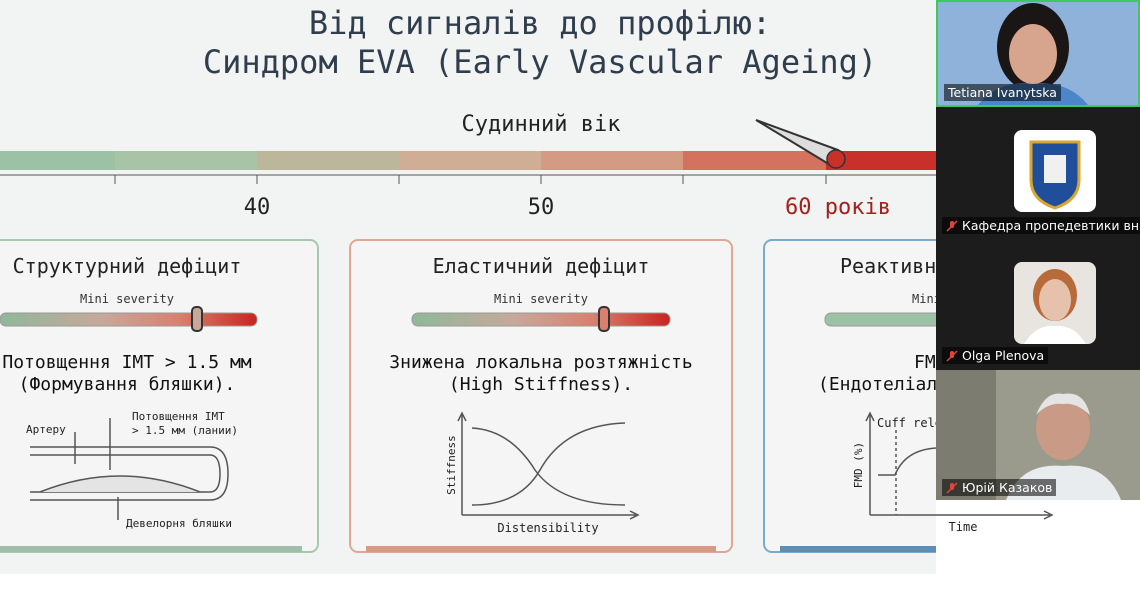  I want to click on label: Tetiana Ivanytska, so click(1002, 92).